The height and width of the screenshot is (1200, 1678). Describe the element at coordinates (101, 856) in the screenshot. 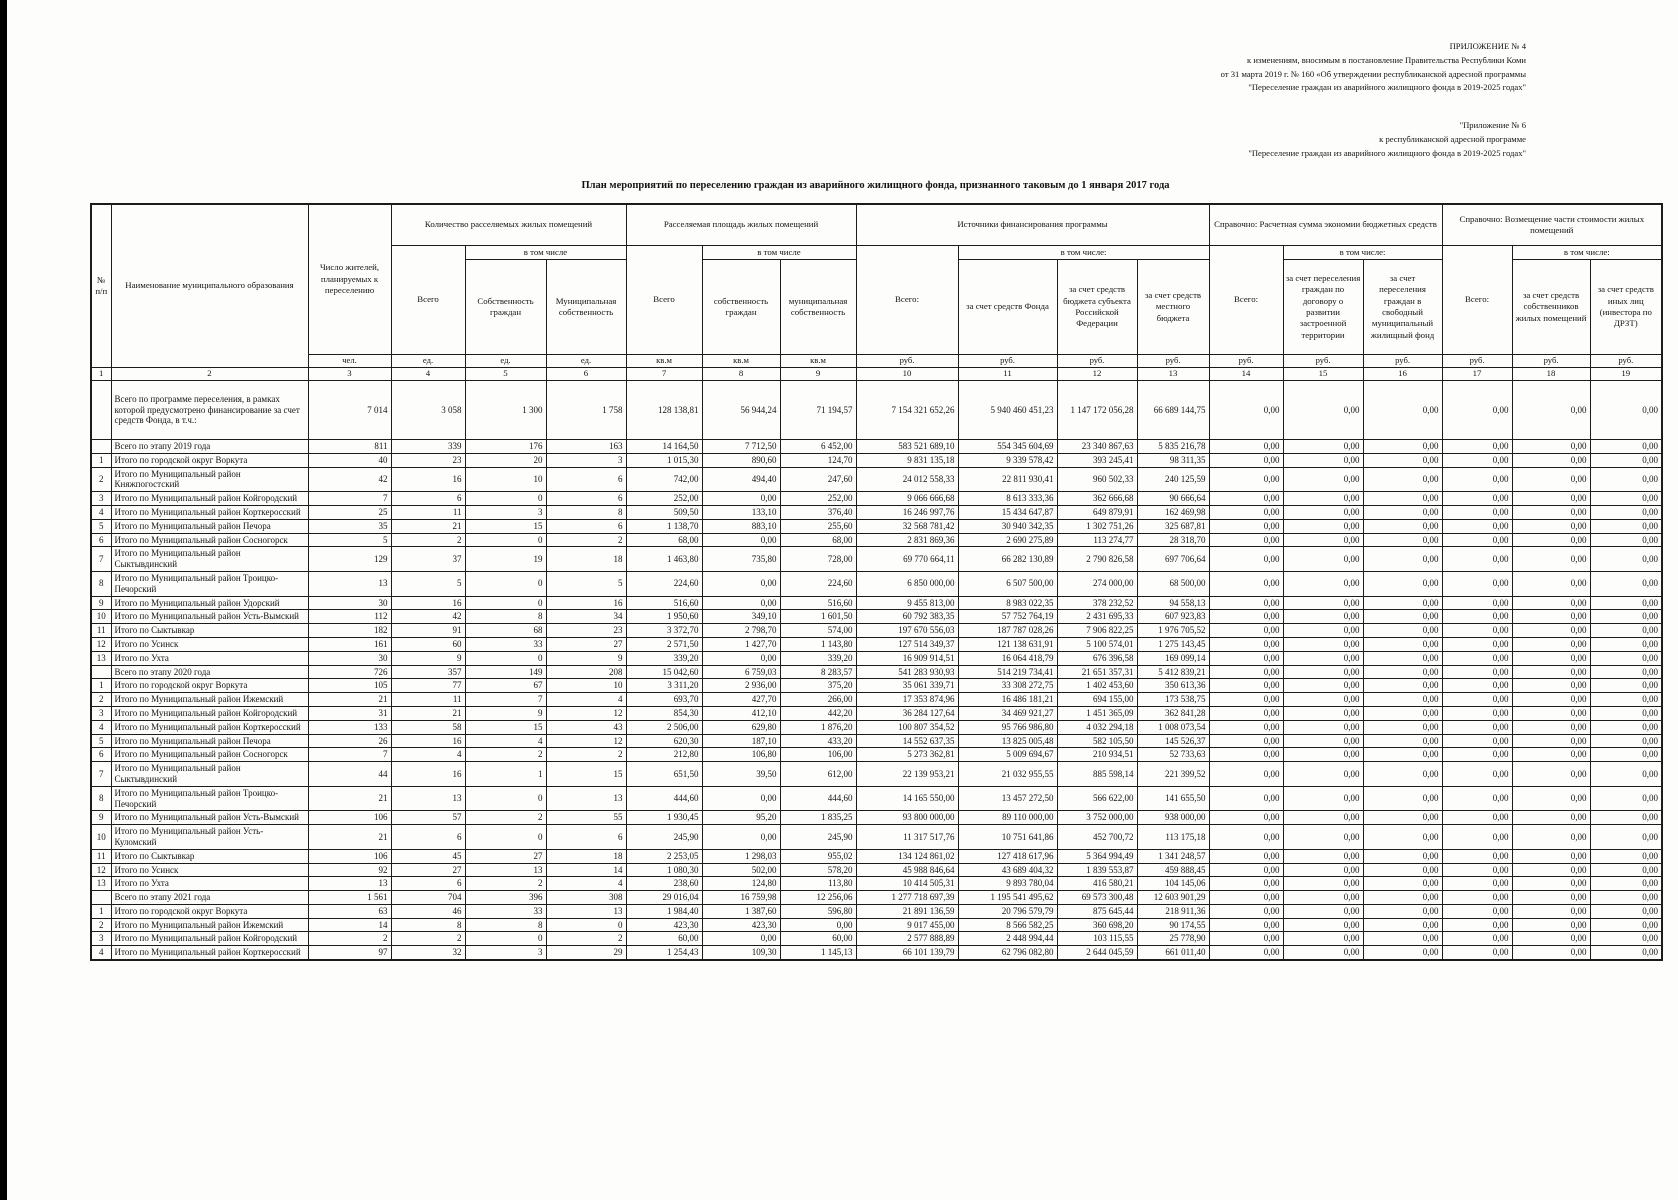

I see `row-number: 11` at that location.